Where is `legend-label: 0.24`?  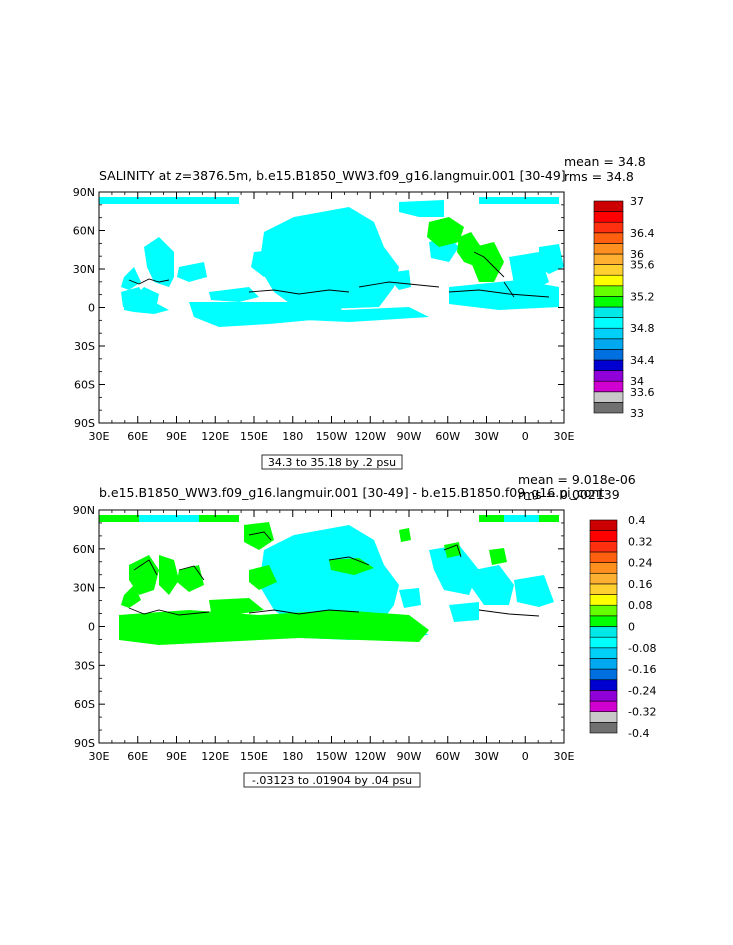
legend-label: 0.24 is located at coordinates (640, 563).